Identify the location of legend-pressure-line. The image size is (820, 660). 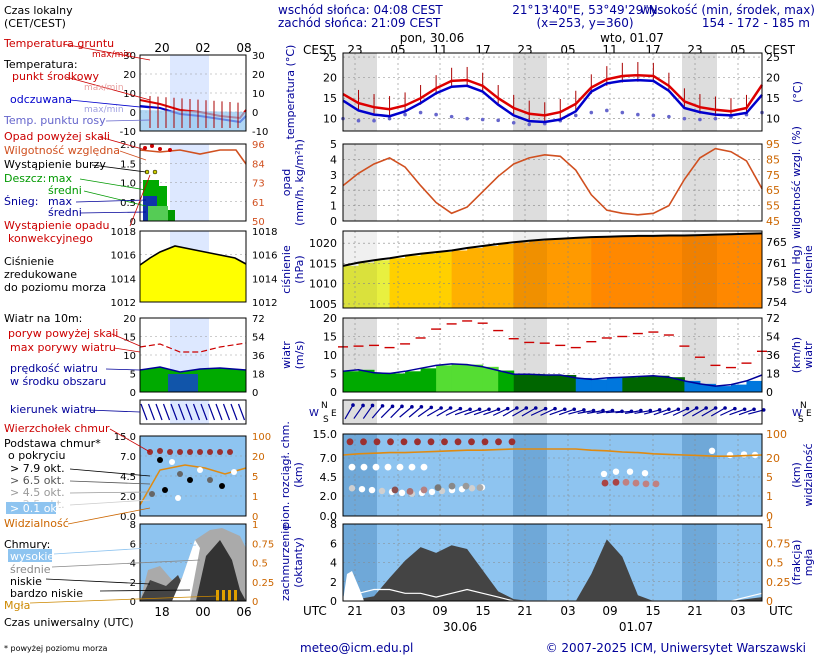
(193, 255).